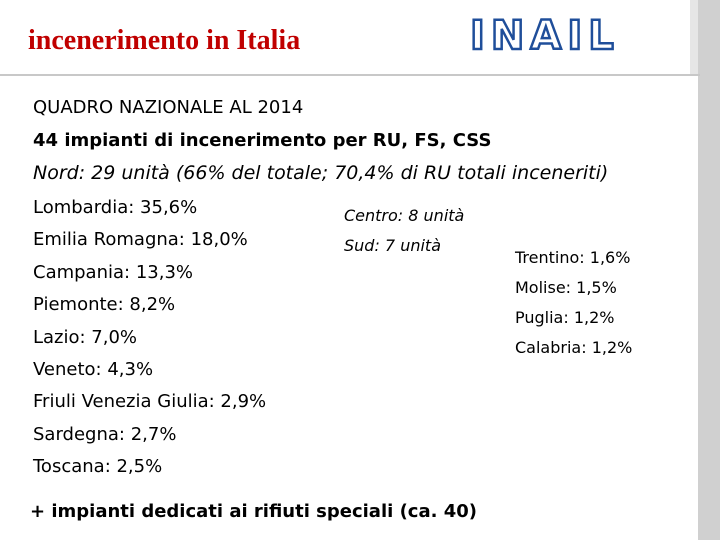 The height and width of the screenshot is (540, 720). I want to click on region-item: Molise: 1,5%, so click(566, 287).